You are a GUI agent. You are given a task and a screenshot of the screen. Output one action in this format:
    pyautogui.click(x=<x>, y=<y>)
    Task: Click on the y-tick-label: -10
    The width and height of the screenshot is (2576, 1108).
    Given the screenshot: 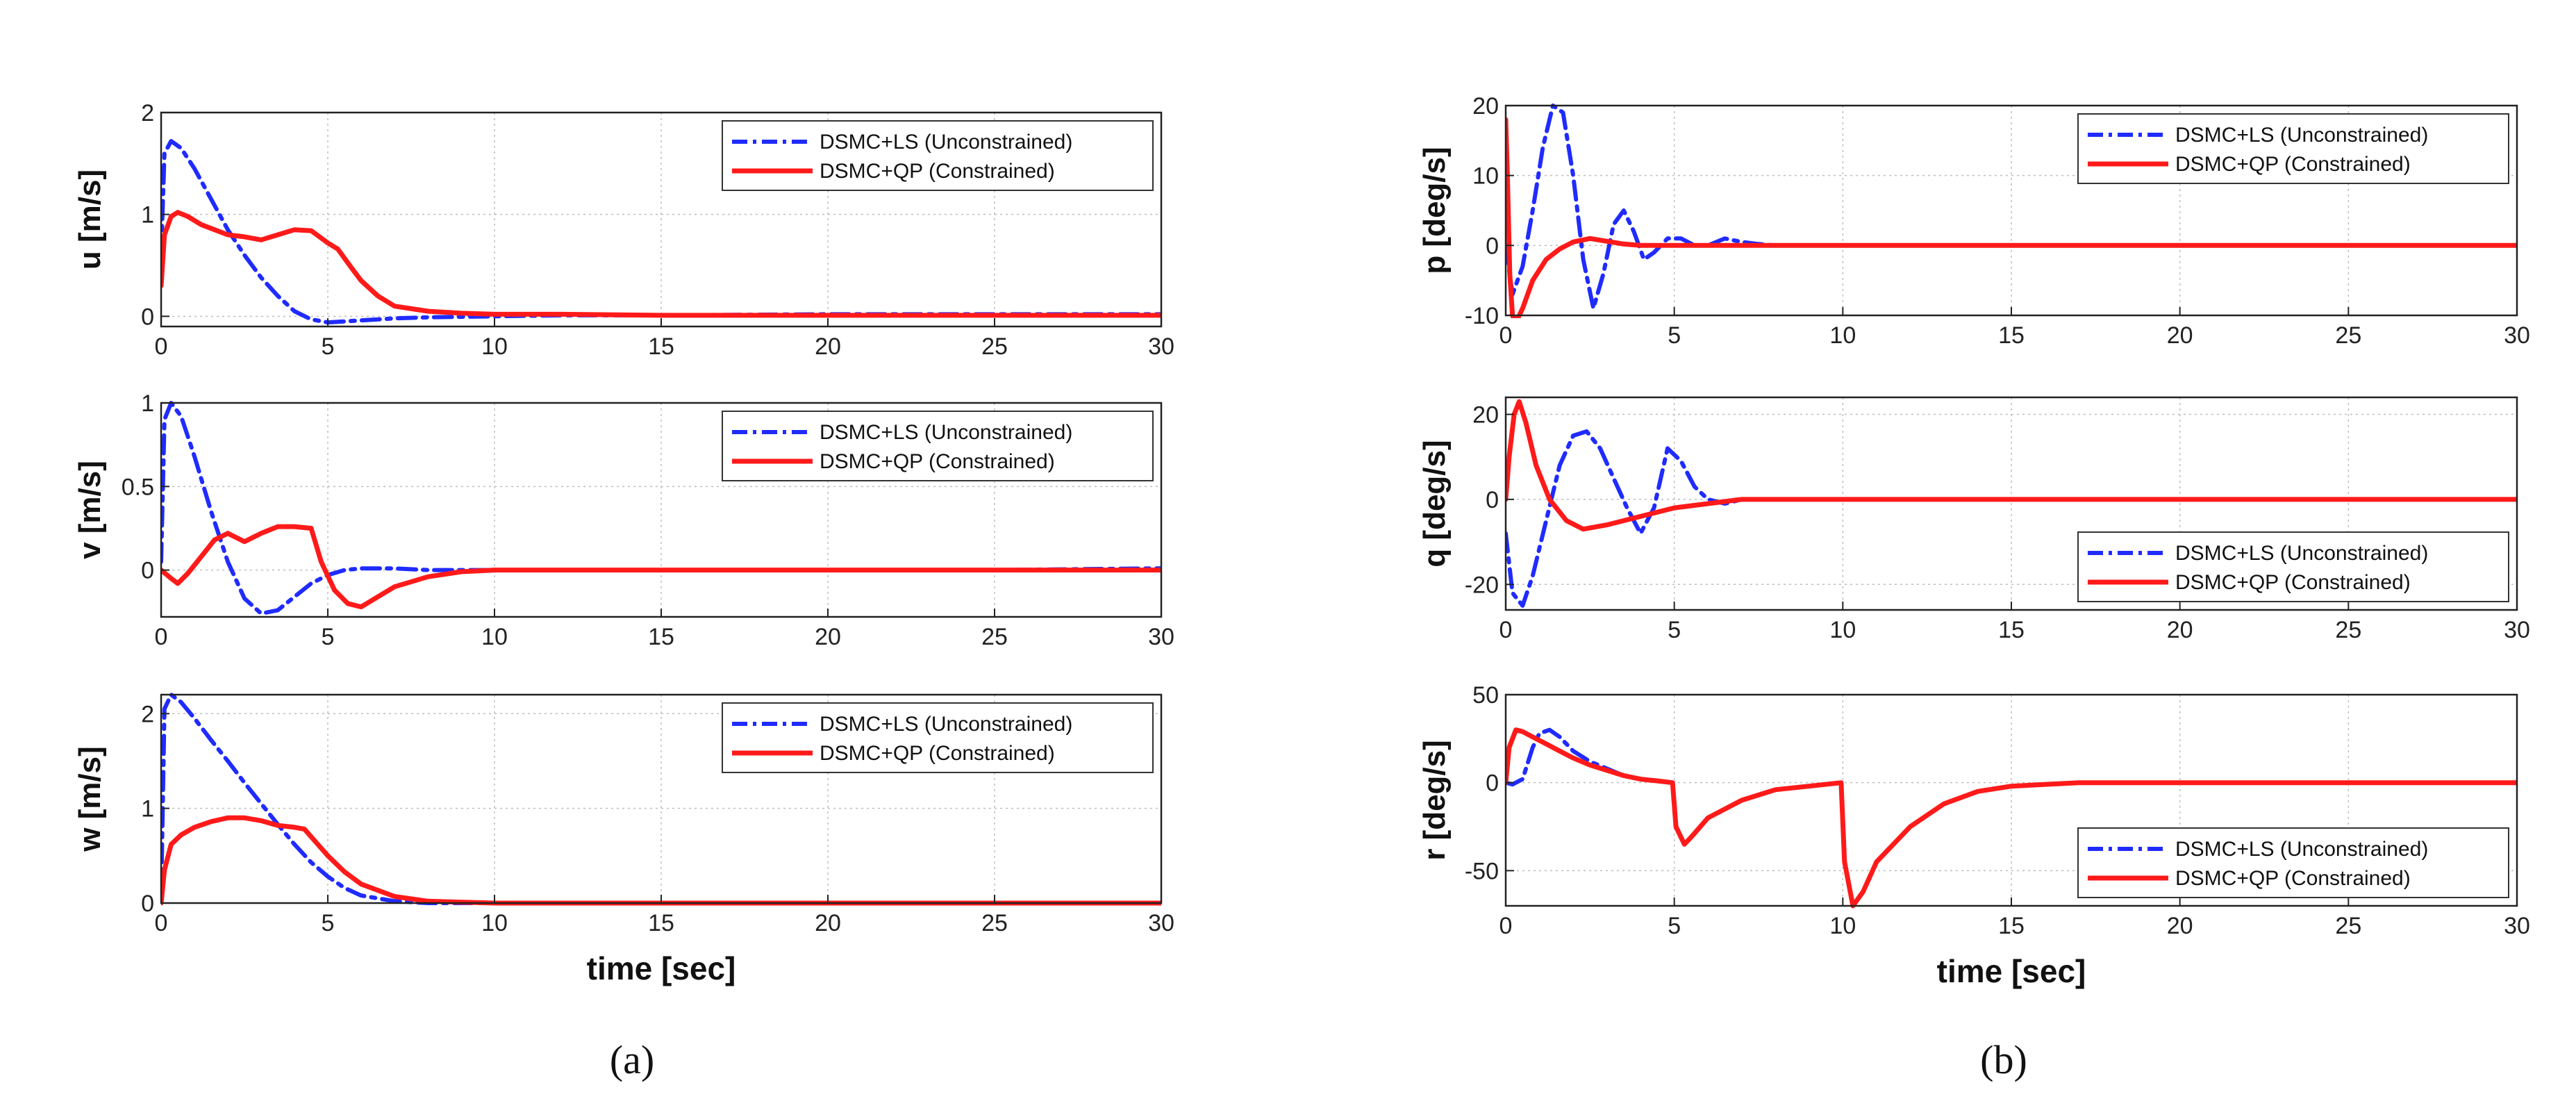 What is the action you would take?
    pyautogui.click(x=1482, y=316)
    